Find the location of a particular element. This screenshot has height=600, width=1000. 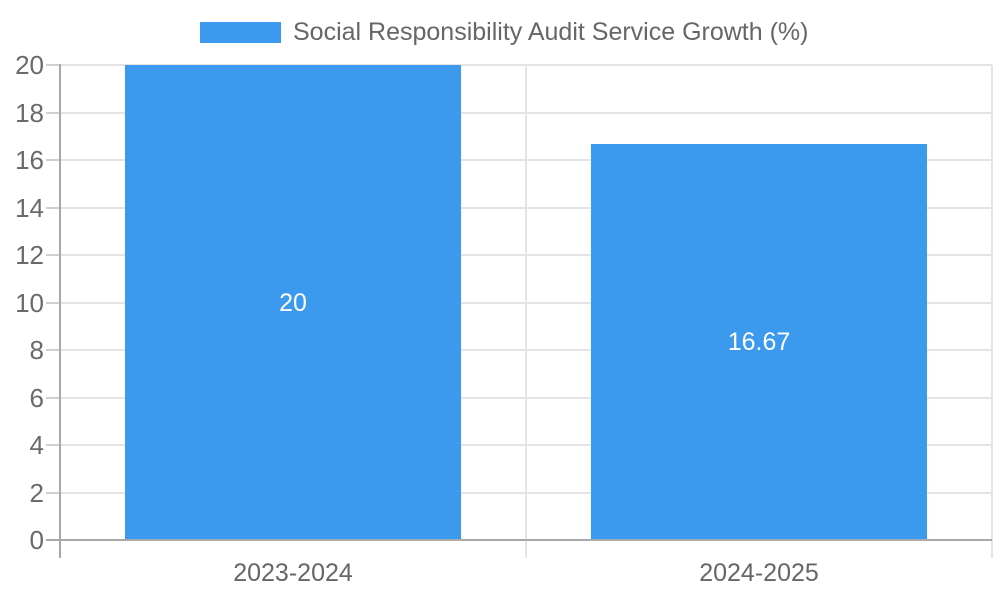

y-tick-label: 2 is located at coordinates (36, 492).